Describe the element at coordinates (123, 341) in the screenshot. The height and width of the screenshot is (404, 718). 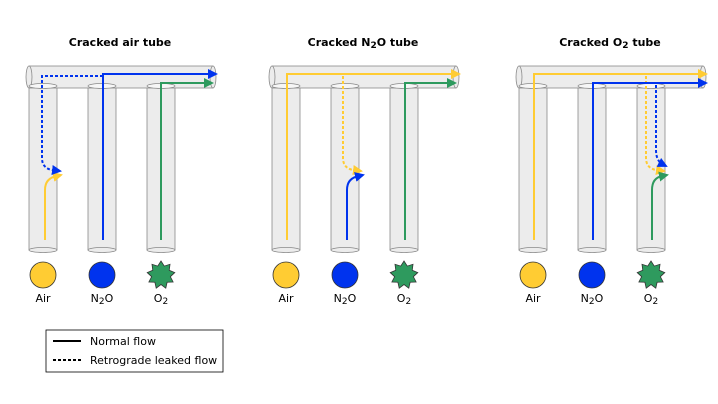
I see `legend-normal-label: Normal flow` at that location.